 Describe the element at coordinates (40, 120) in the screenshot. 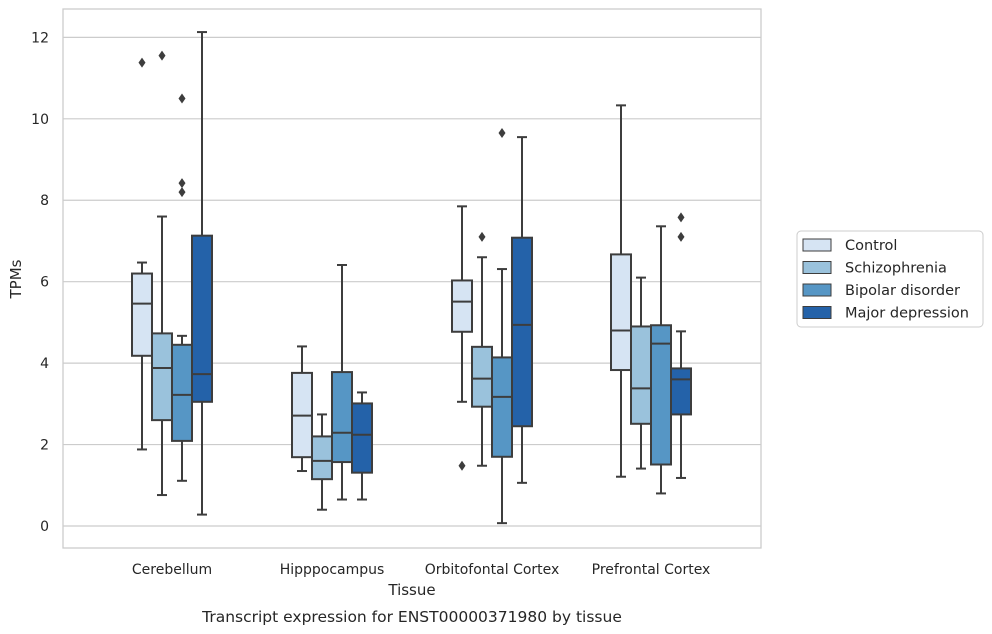

I see `y-tick-label: 10` at that location.